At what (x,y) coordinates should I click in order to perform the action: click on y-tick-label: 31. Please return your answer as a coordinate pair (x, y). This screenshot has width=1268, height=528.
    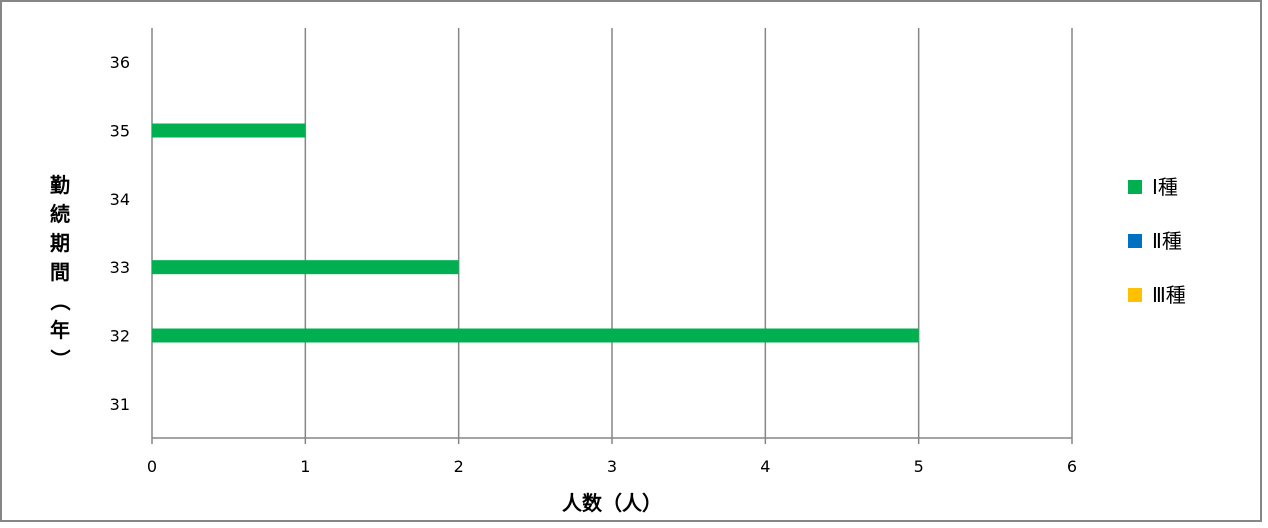
    Looking at the image, I should click on (120, 404).